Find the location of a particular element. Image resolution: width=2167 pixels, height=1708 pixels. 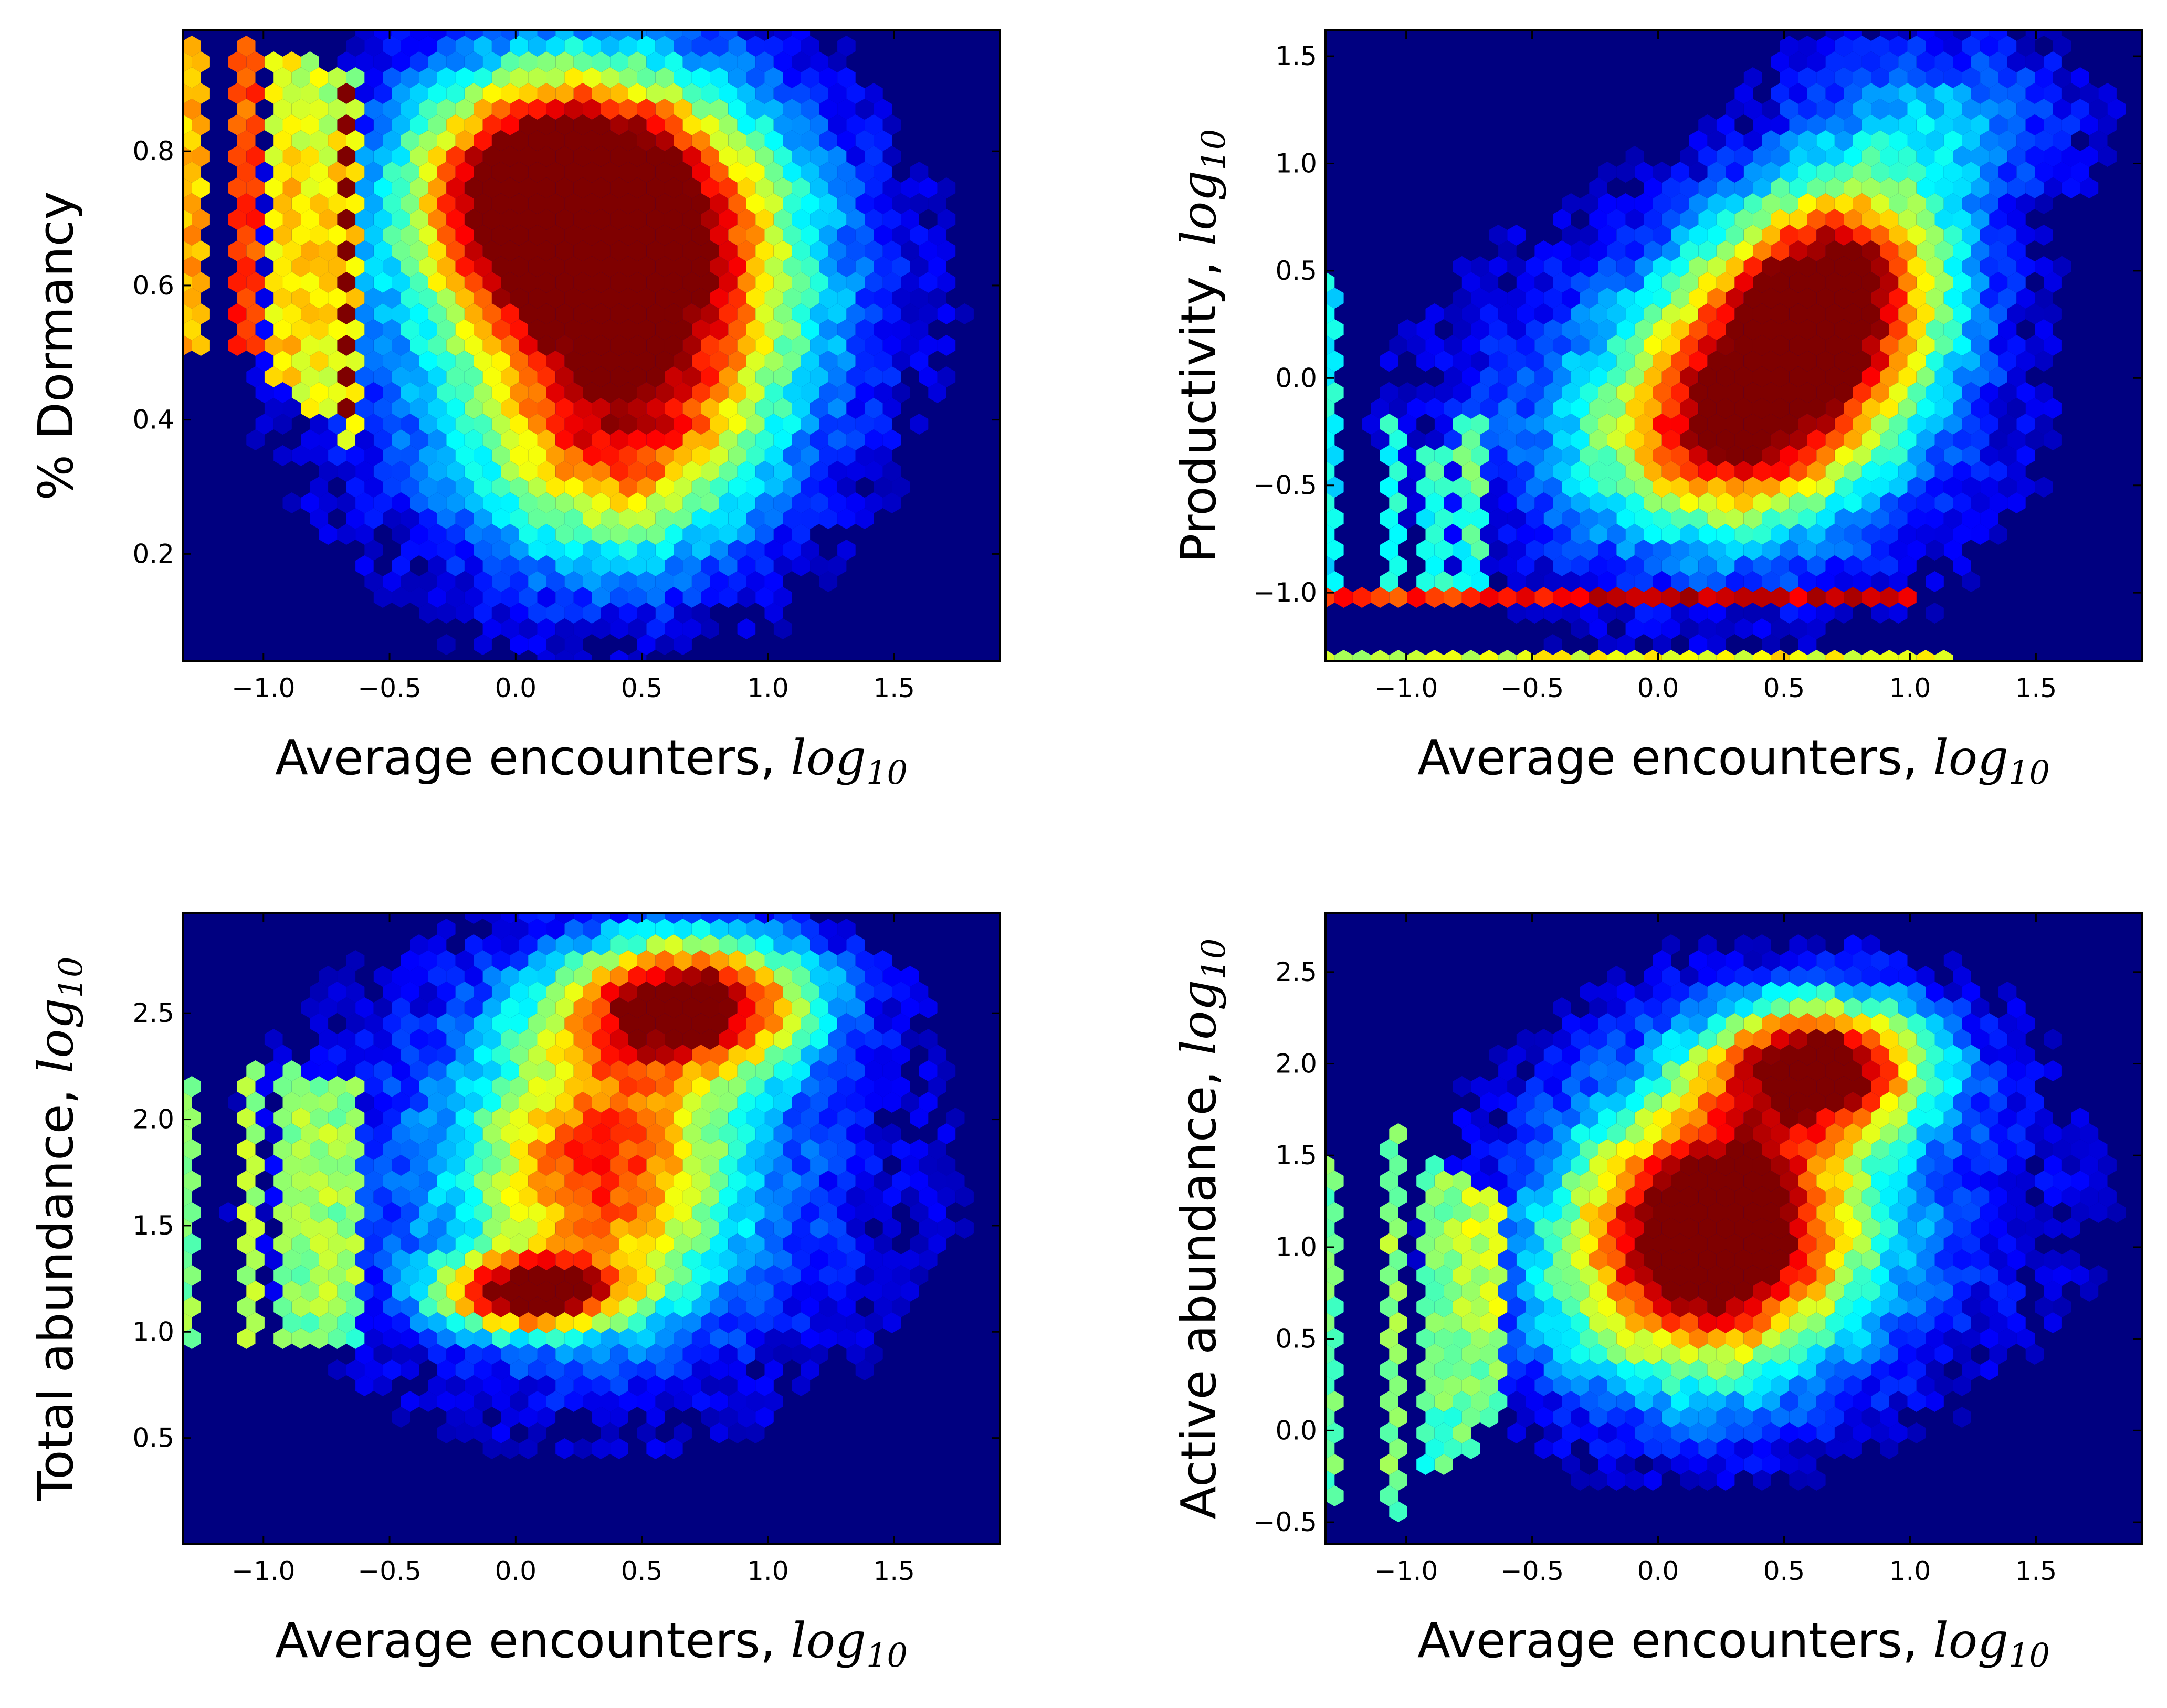

y-axis-label: Total abundance, log10 is located at coordinates (59, 1229).